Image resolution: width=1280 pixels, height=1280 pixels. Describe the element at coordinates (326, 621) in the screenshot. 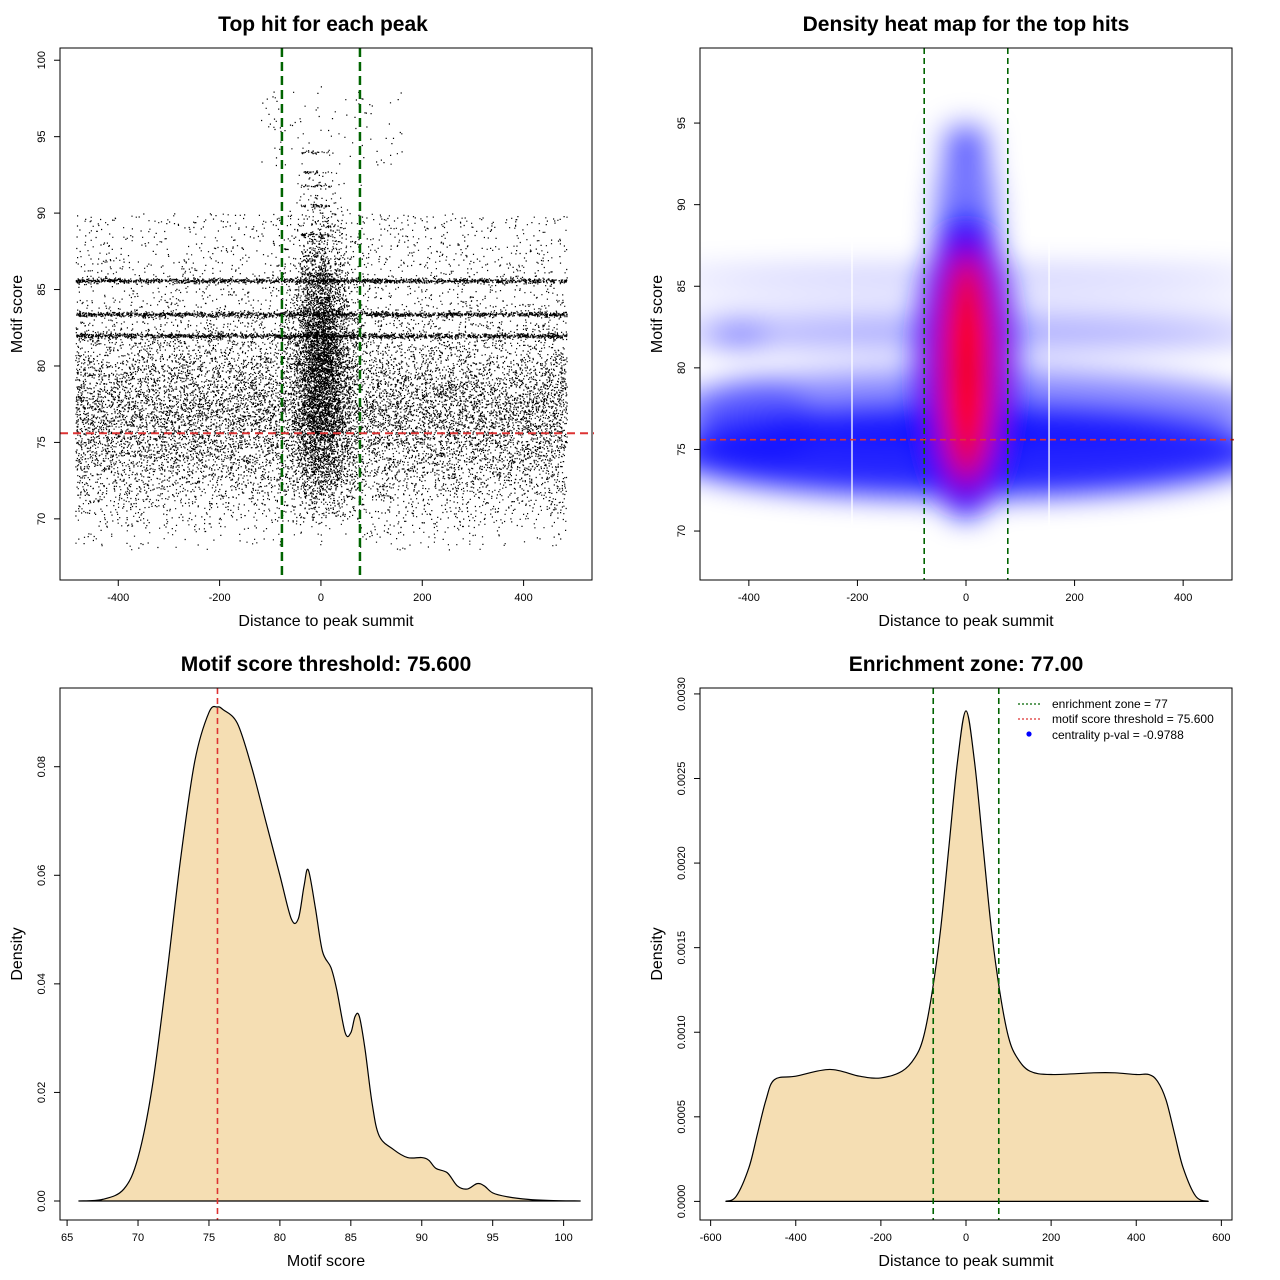

I see `scatter-x-axis-label: Distance to peak summit` at that location.